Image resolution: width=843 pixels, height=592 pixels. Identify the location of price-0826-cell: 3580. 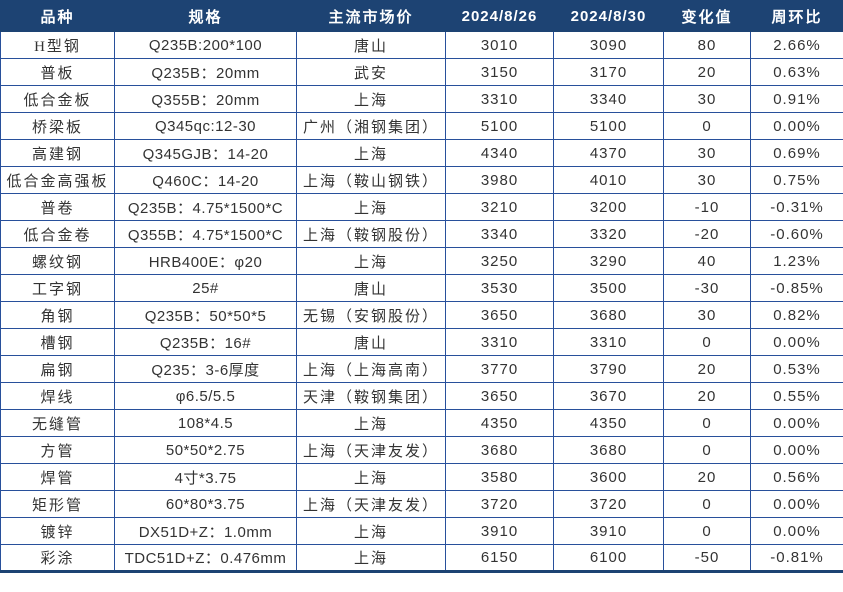
(499, 477).